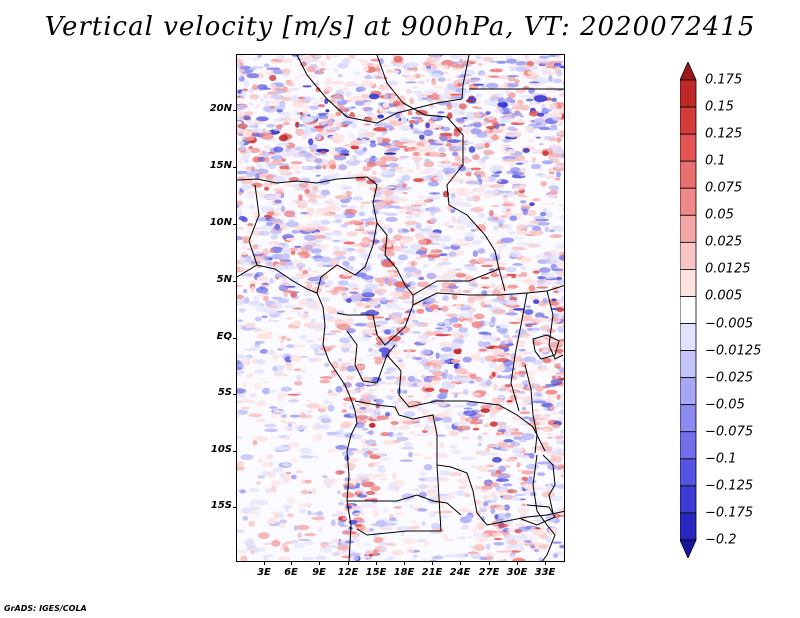 The image size is (800, 618). Describe the element at coordinates (297, 412) in the screenshot. I see `coastline` at that location.